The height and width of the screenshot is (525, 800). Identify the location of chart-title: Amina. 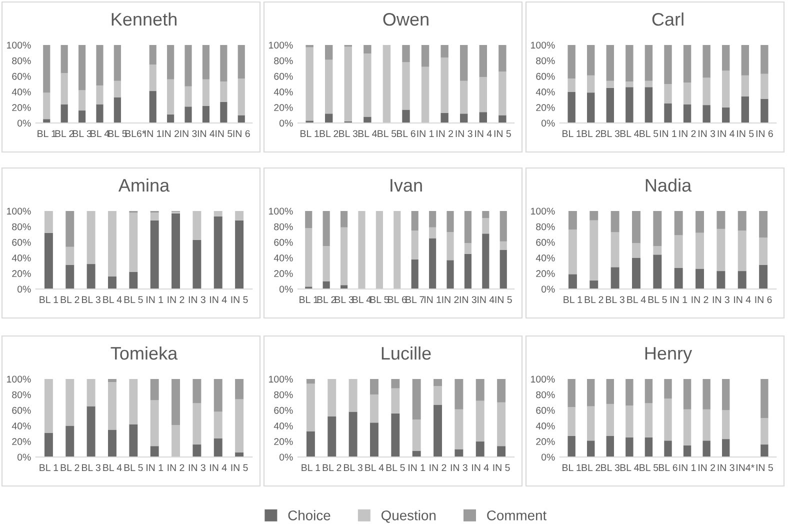
(144, 185).